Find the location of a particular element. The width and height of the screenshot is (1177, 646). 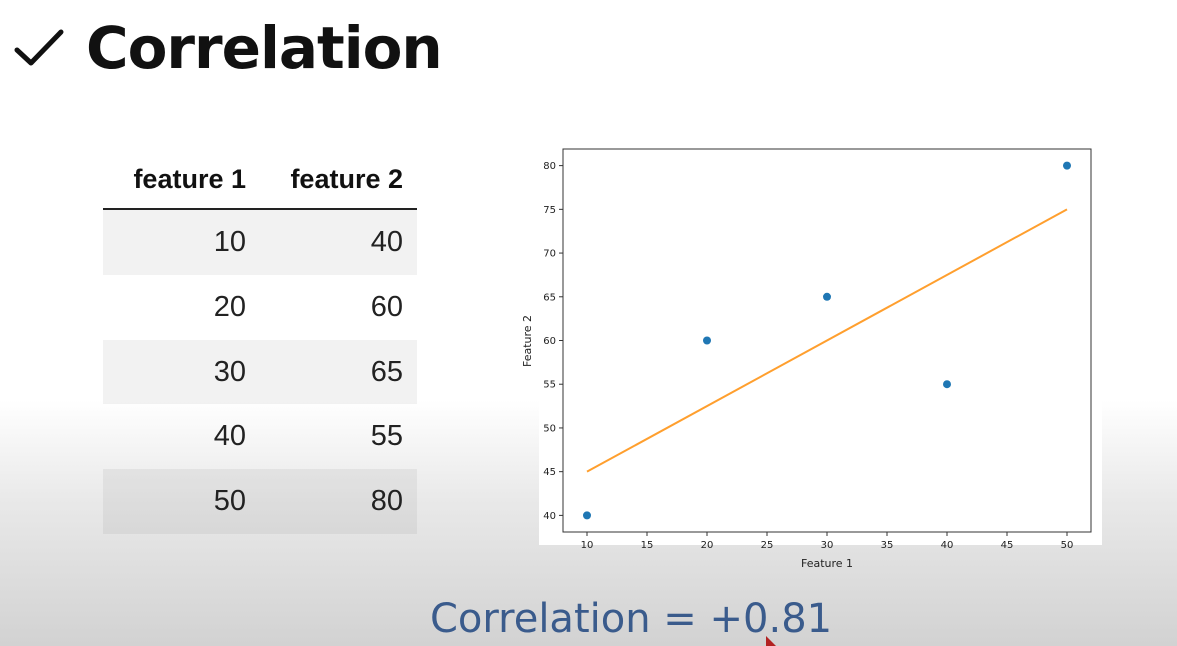

slide-title: Correlation is located at coordinates (228, 48).